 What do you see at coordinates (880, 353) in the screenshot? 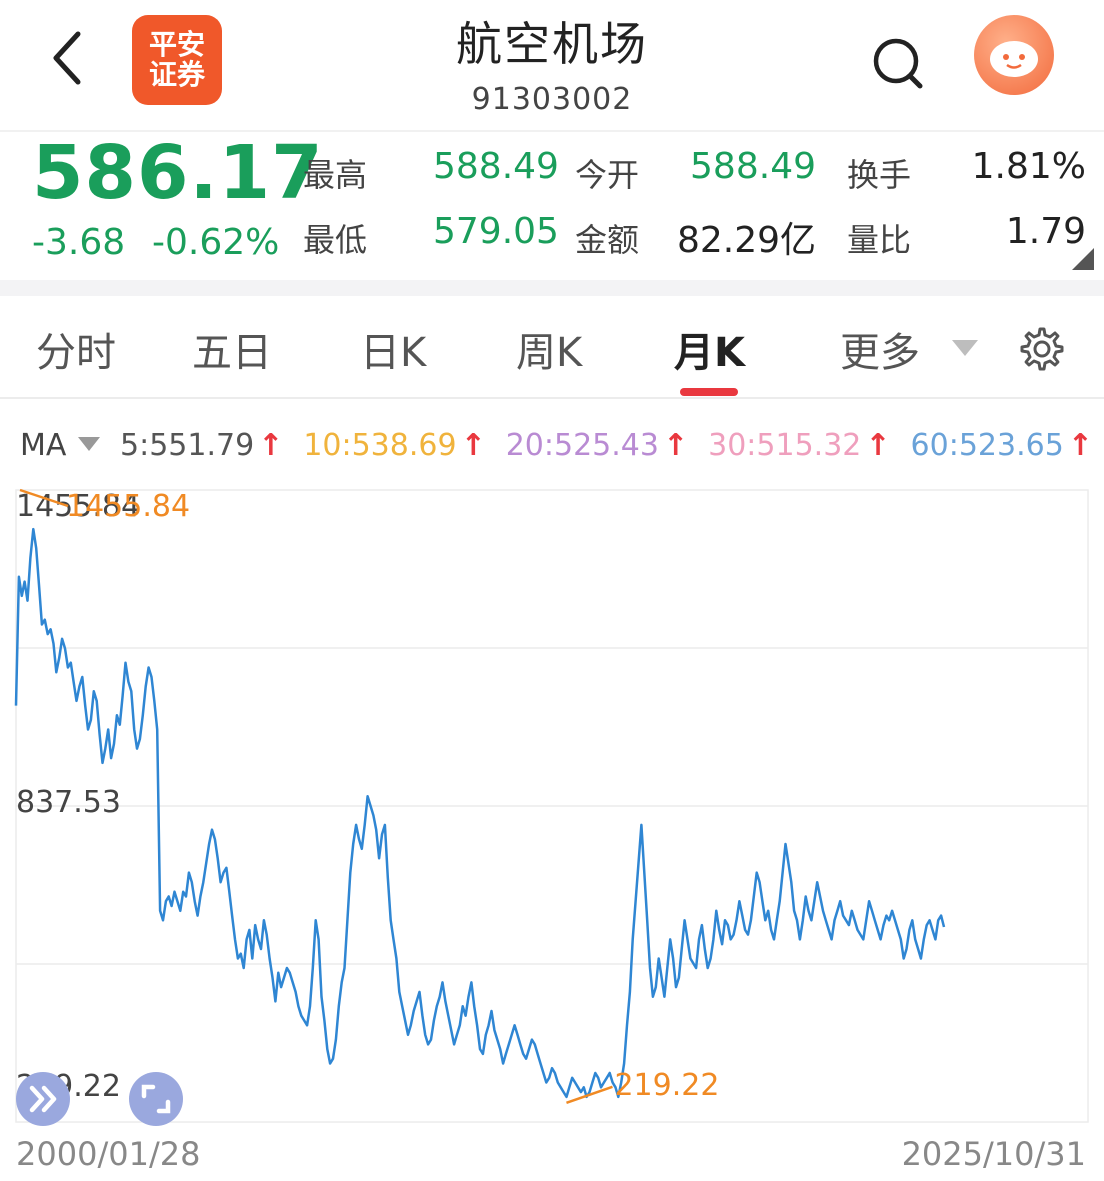
I see `tab-more: 更多` at bounding box center [880, 353].